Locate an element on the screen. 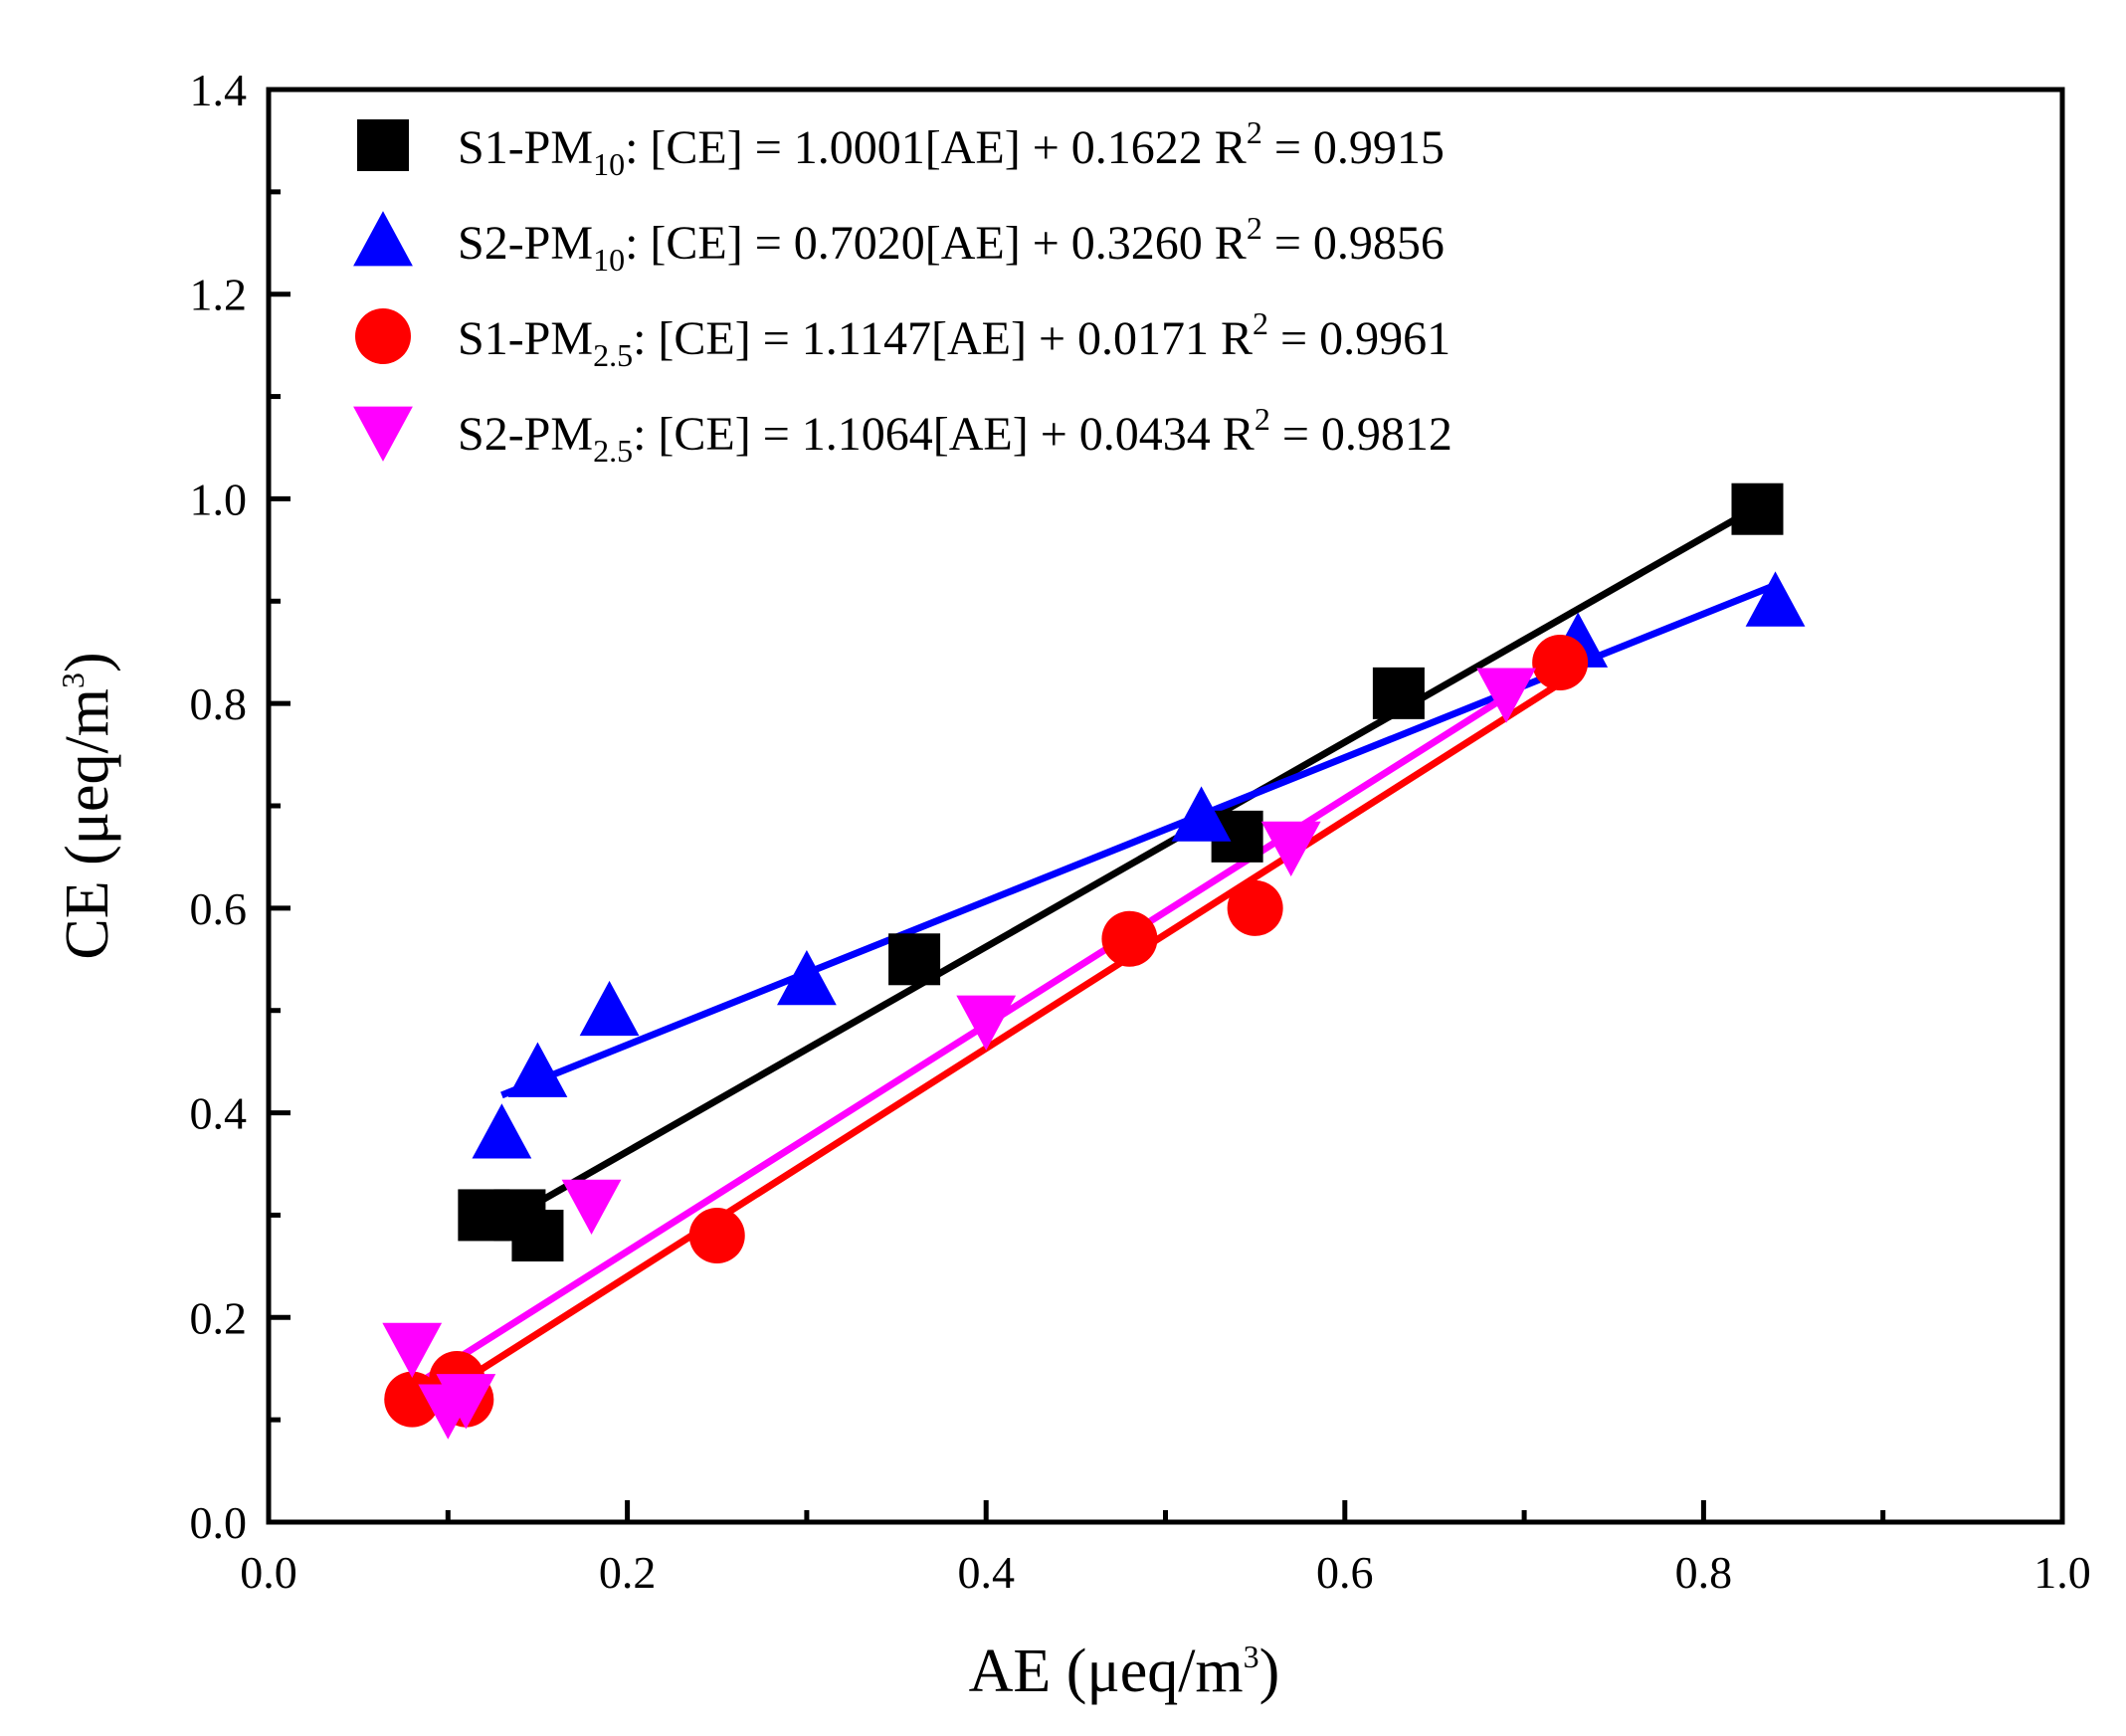 Image resolution: width=2126 pixels, height=1736 pixels. x-tick-label: 0.4 is located at coordinates (986, 1573).